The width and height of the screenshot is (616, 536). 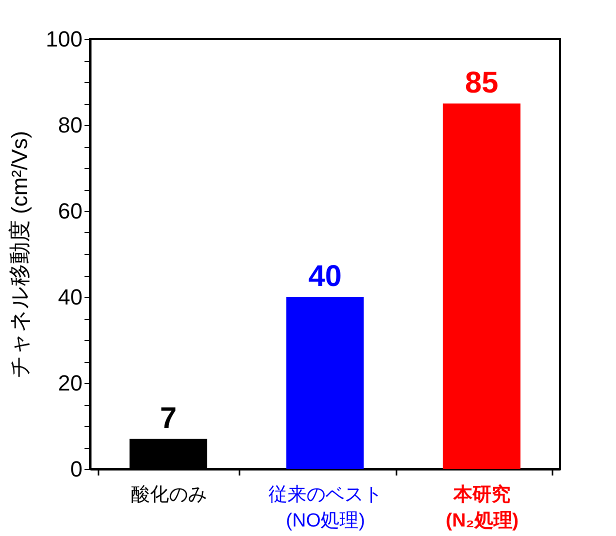 I want to click on y-tick-label: 60, so click(x=70, y=211).